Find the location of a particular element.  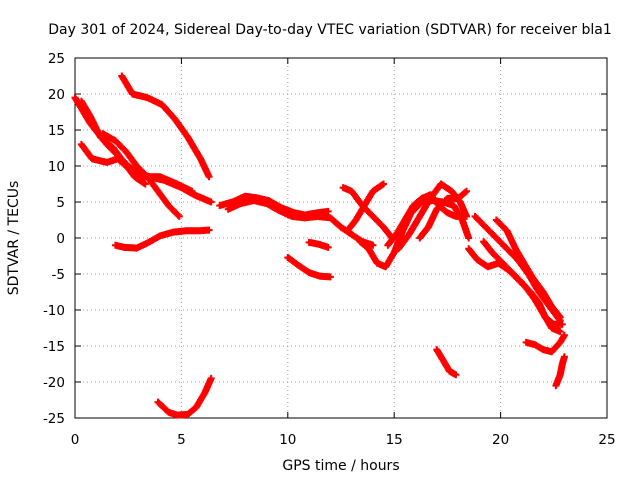

x-tick-label: 10 is located at coordinates (287, 440).